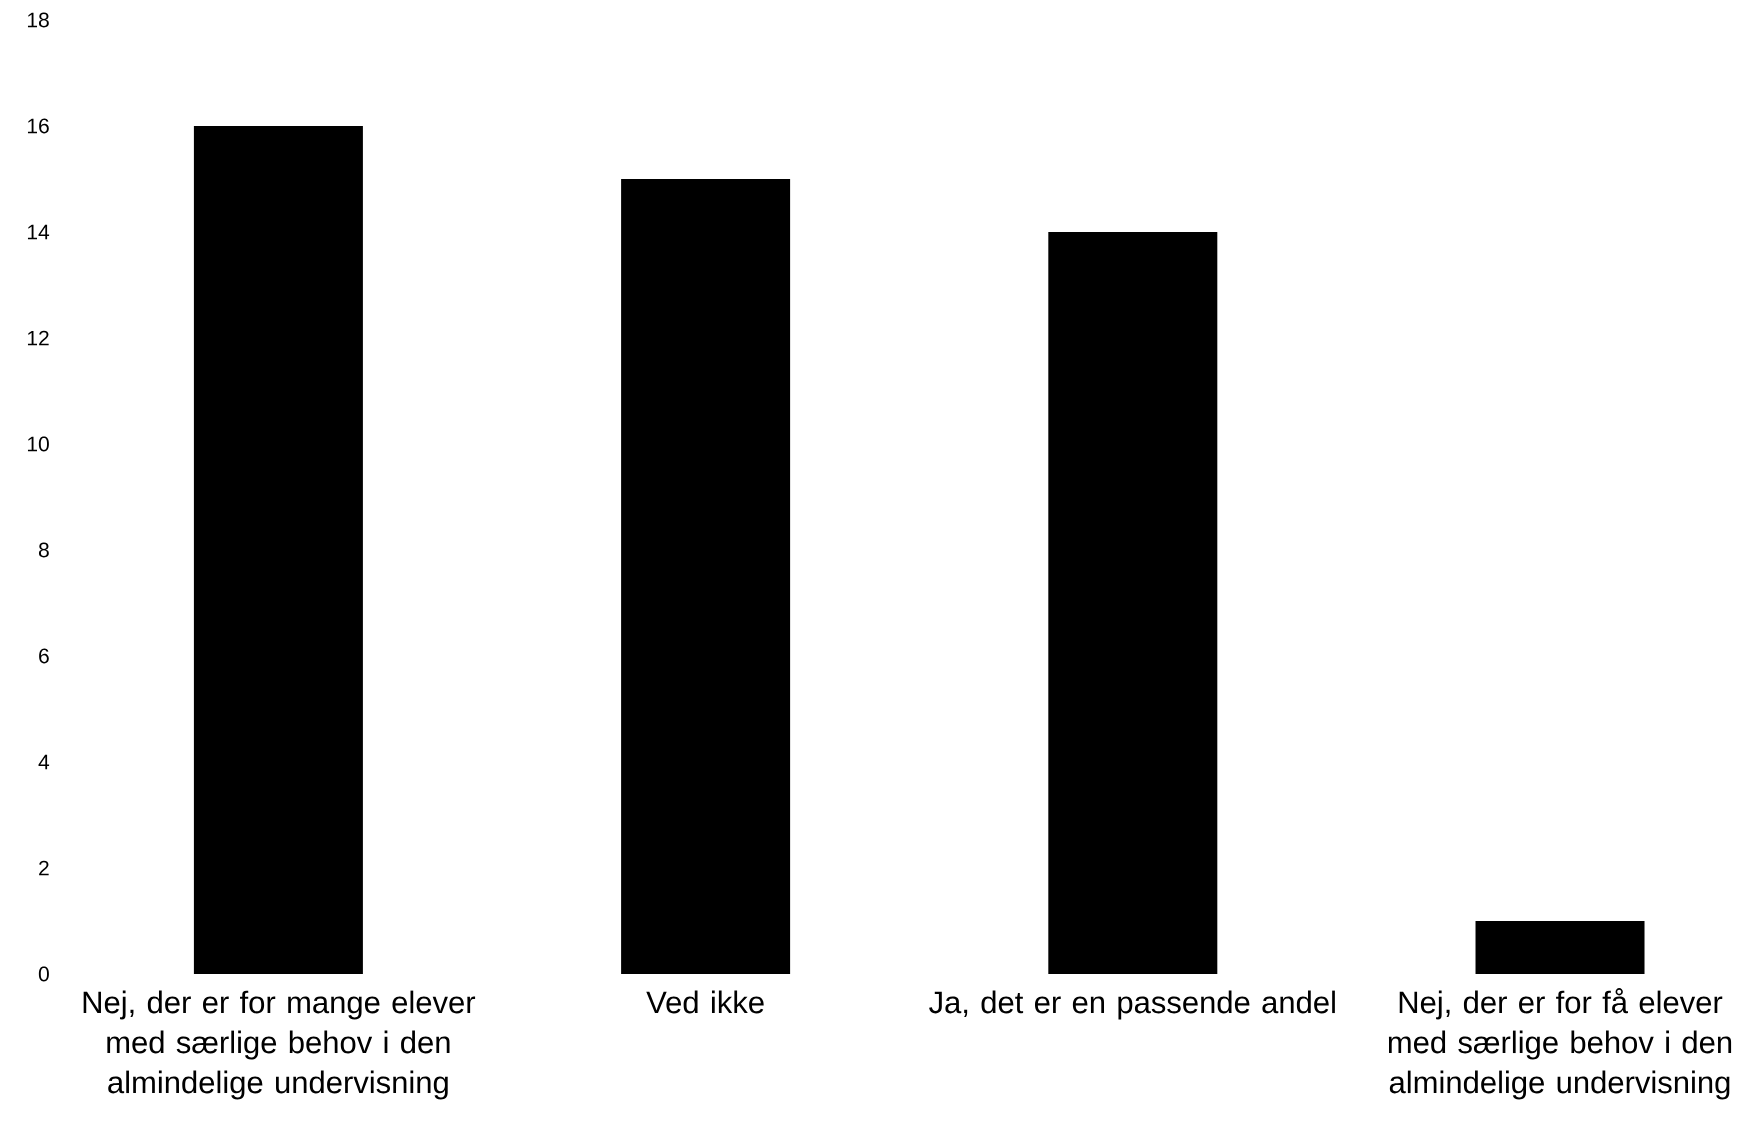  I want to click on y-tick-label: 6, so click(44, 656).